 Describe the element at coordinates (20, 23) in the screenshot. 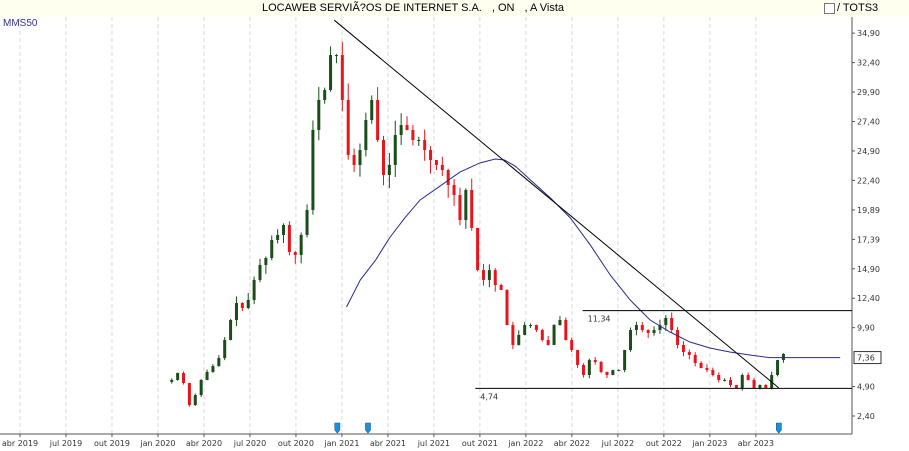

I see `indicator-label: MMS50` at that location.